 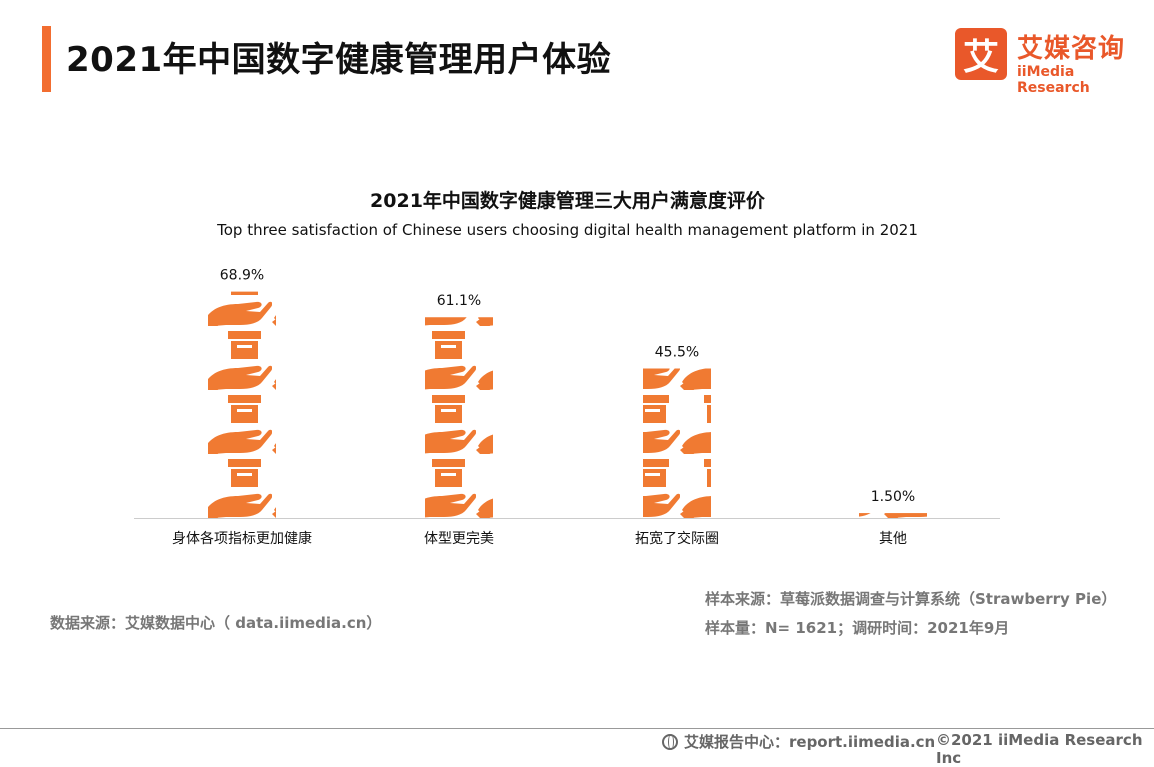 What do you see at coordinates (567, 201) in the screenshot?
I see `chart-title: 2021年中国数字健康管理三大用户满意度评价` at bounding box center [567, 201].